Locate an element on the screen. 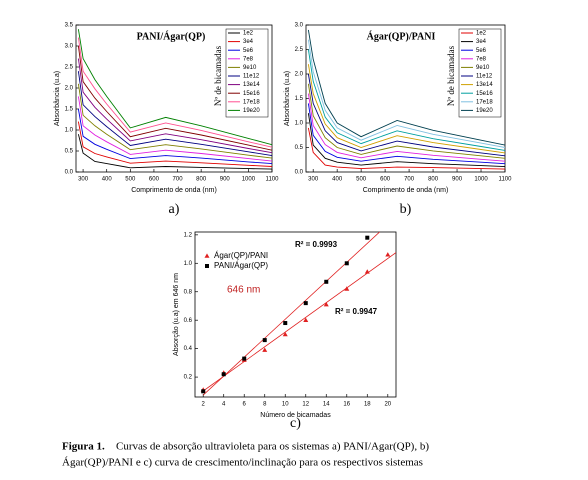  x-tick-label: 4 is located at coordinates (224, 405).